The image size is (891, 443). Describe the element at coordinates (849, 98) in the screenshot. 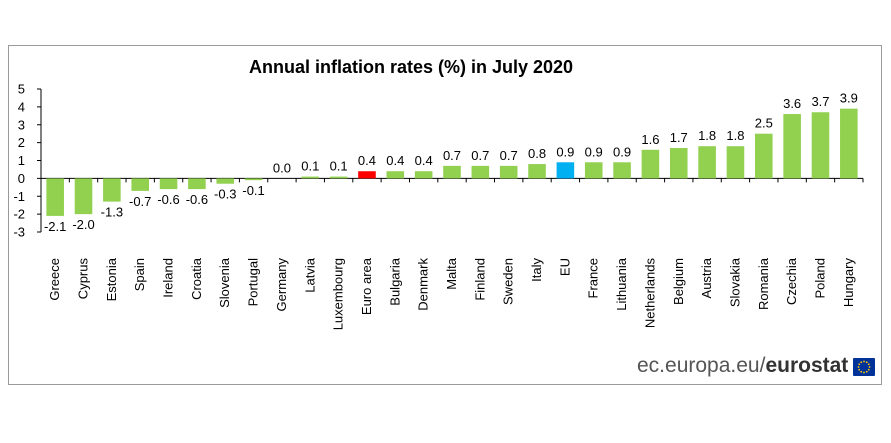

I see `data-label: 3.9` at that location.